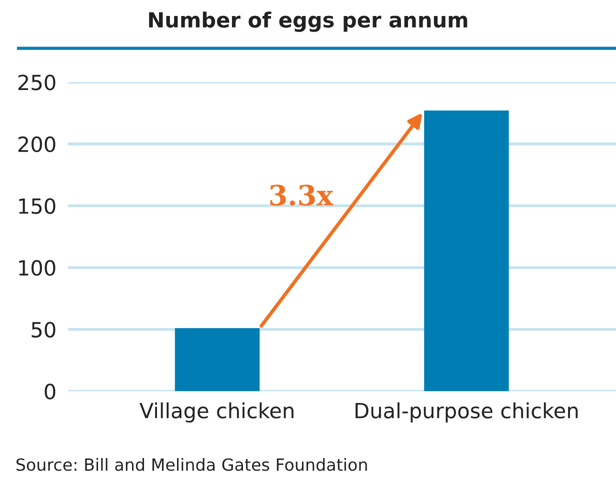 This screenshot has height=483, width=616. What do you see at coordinates (217, 412) in the screenshot?
I see `x-tick-label: Village chicken` at bounding box center [217, 412].